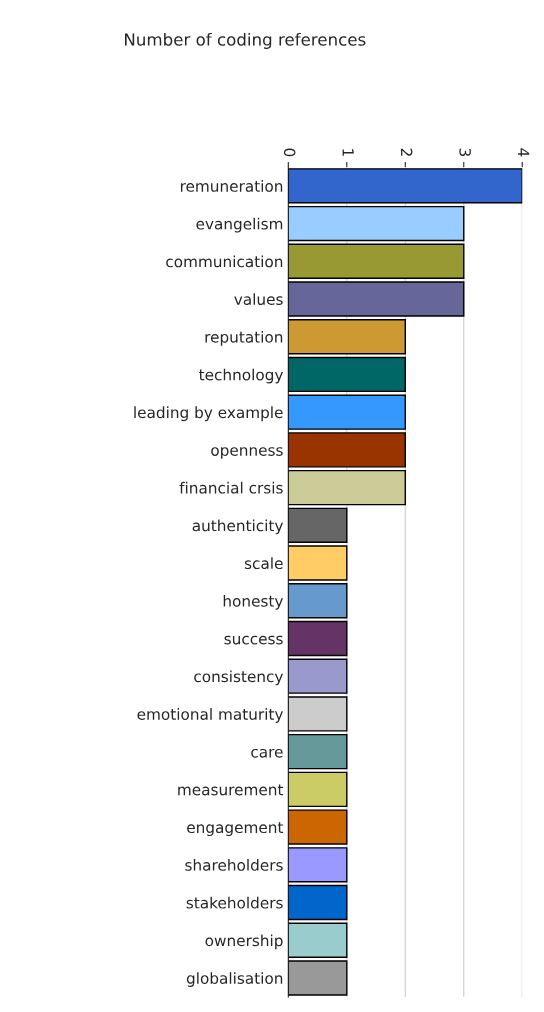 This screenshot has width=544, height=1012. Describe the element at coordinates (234, 865) in the screenshot. I see `y-tick-label: shareholders` at that location.